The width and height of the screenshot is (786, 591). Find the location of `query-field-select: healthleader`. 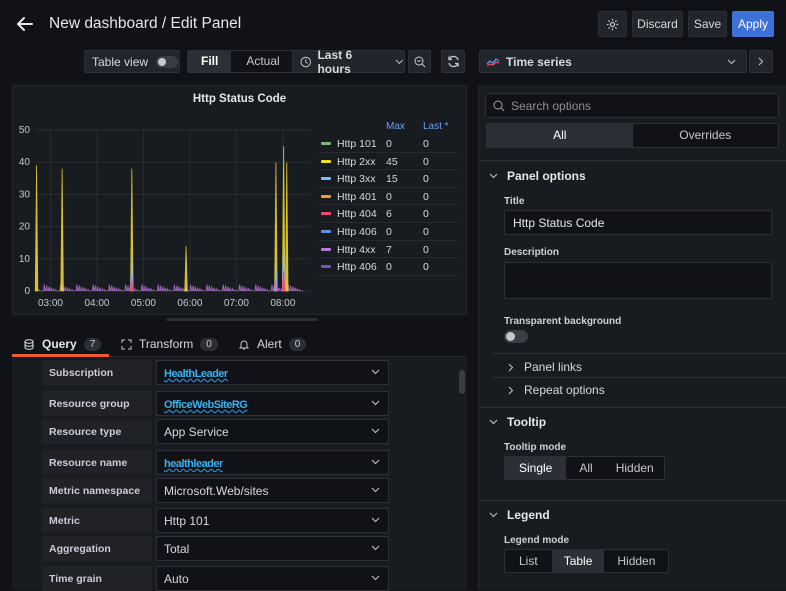

query-field-select: healthleader is located at coordinates (272, 462).